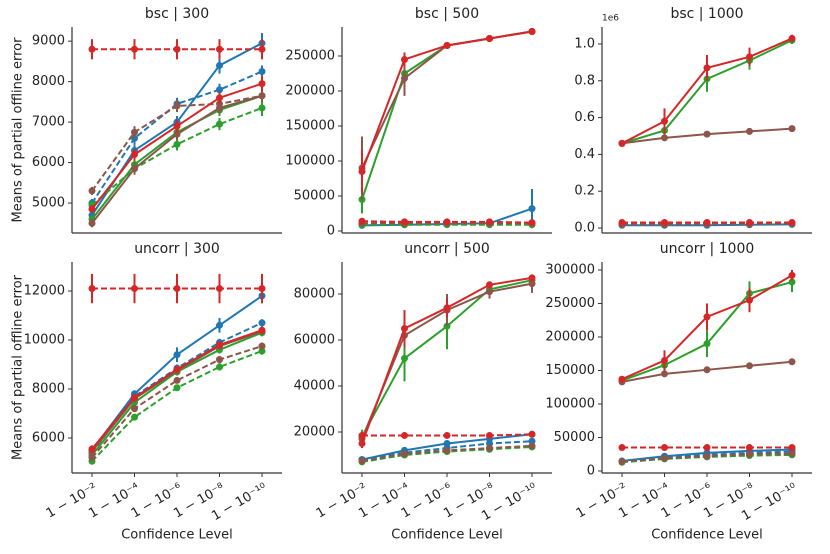 The width and height of the screenshot is (830, 554). Describe the element at coordinates (48, 122) in the screenshot. I see `y-tick-label: 7000` at that location.